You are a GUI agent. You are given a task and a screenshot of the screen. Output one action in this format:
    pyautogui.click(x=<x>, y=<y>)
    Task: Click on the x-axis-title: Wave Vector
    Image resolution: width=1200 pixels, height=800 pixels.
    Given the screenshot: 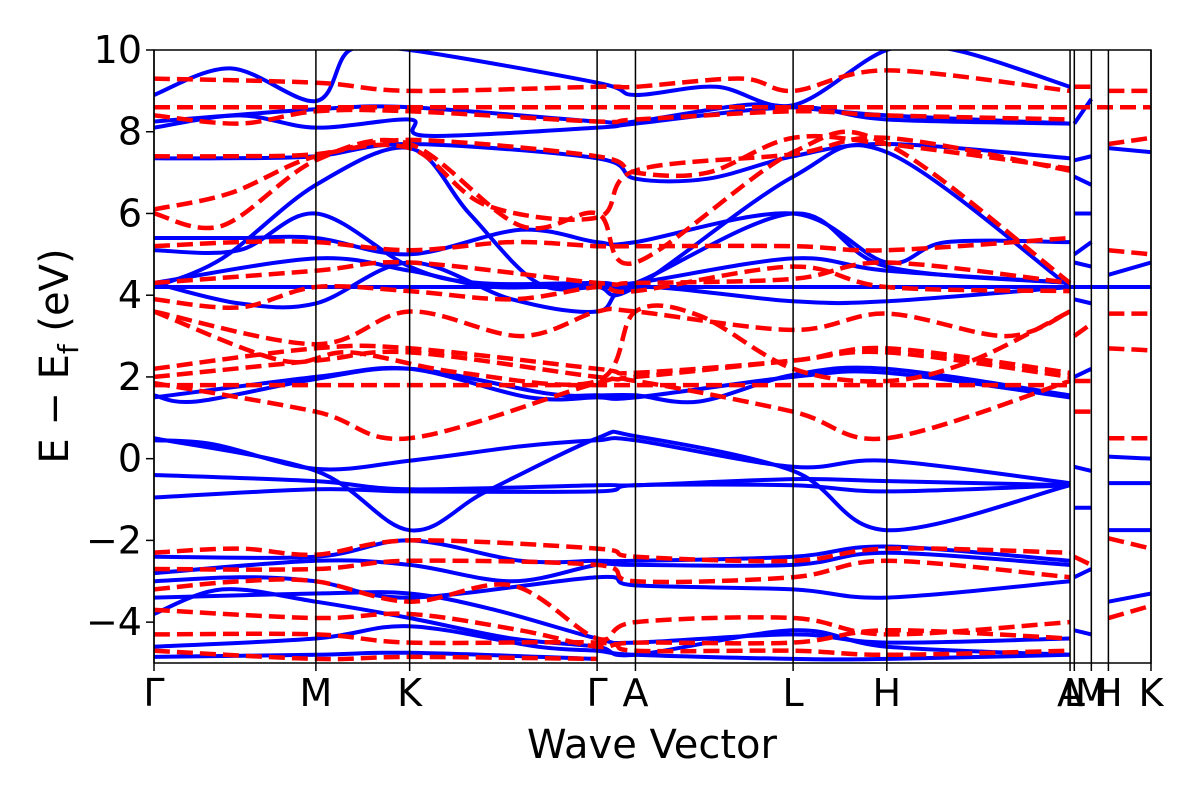 What is the action you would take?
    pyautogui.click(x=652, y=745)
    